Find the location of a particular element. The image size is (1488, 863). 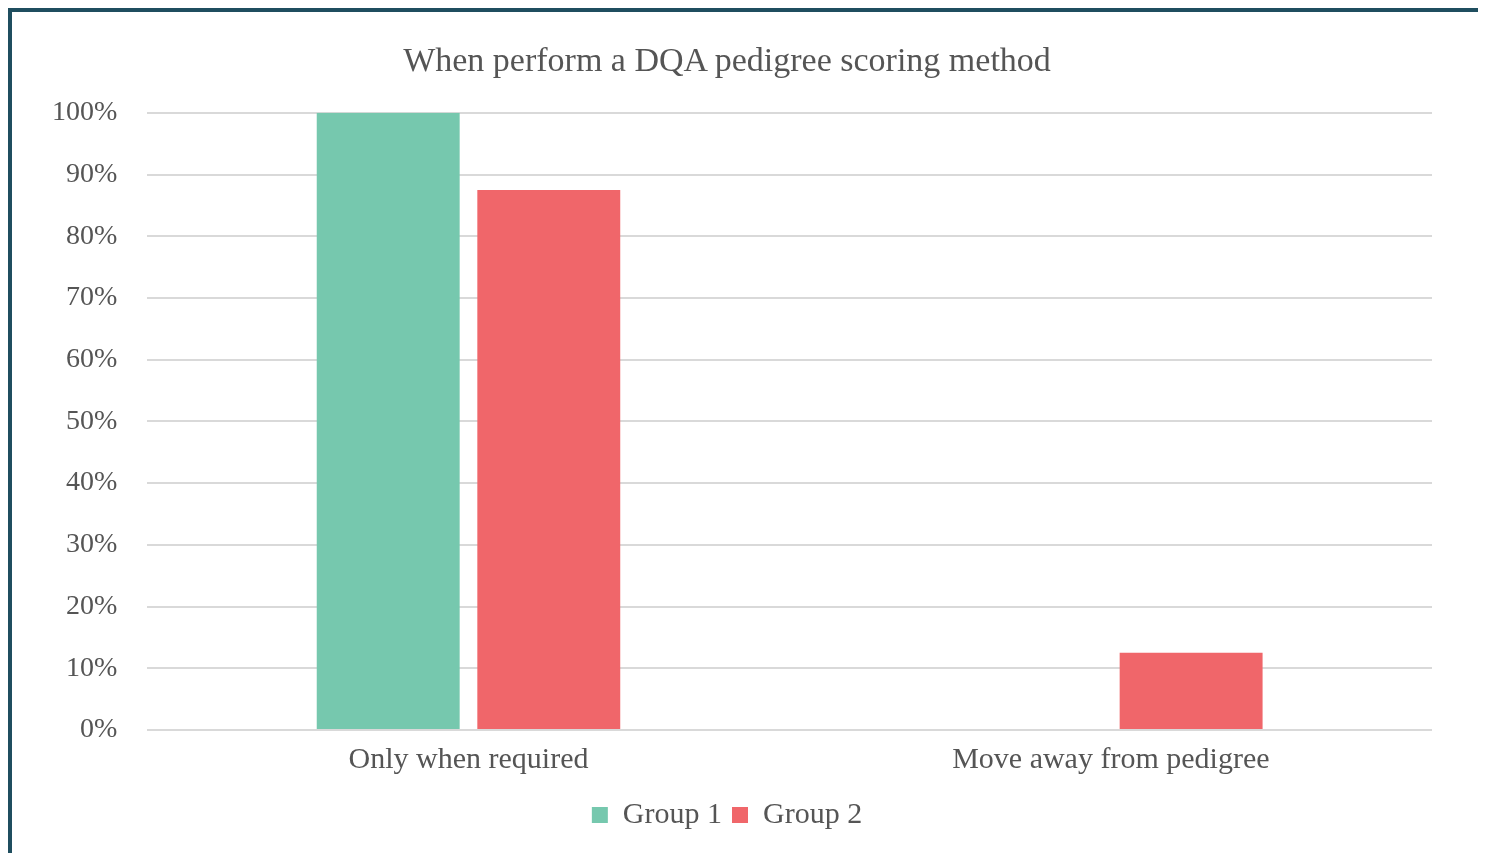

chart-title: When perform a DQA pedigree scoring method is located at coordinates (727, 60).